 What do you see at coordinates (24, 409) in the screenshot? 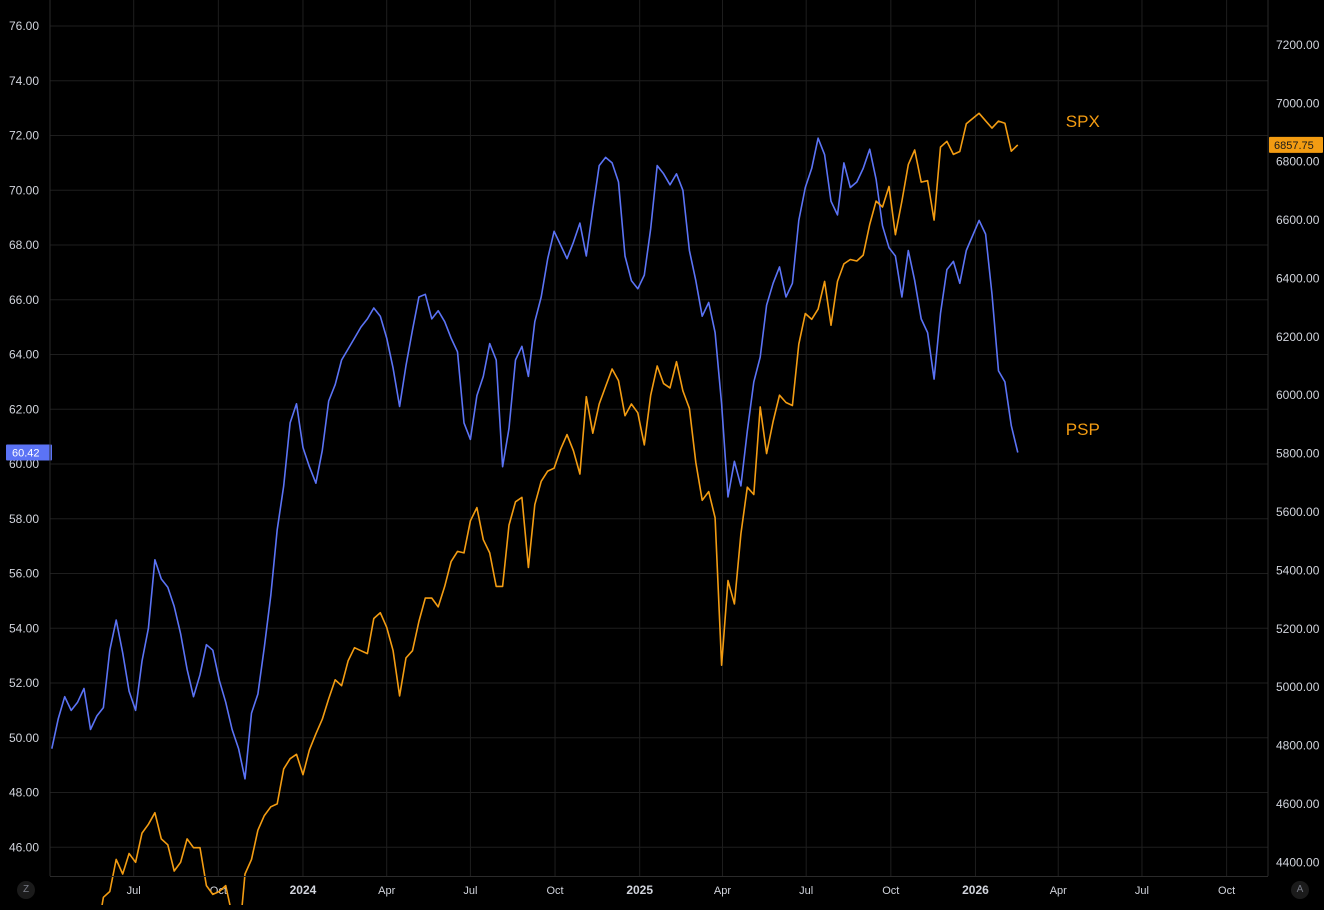
I see `left-tick-label: 62.00` at bounding box center [24, 409].